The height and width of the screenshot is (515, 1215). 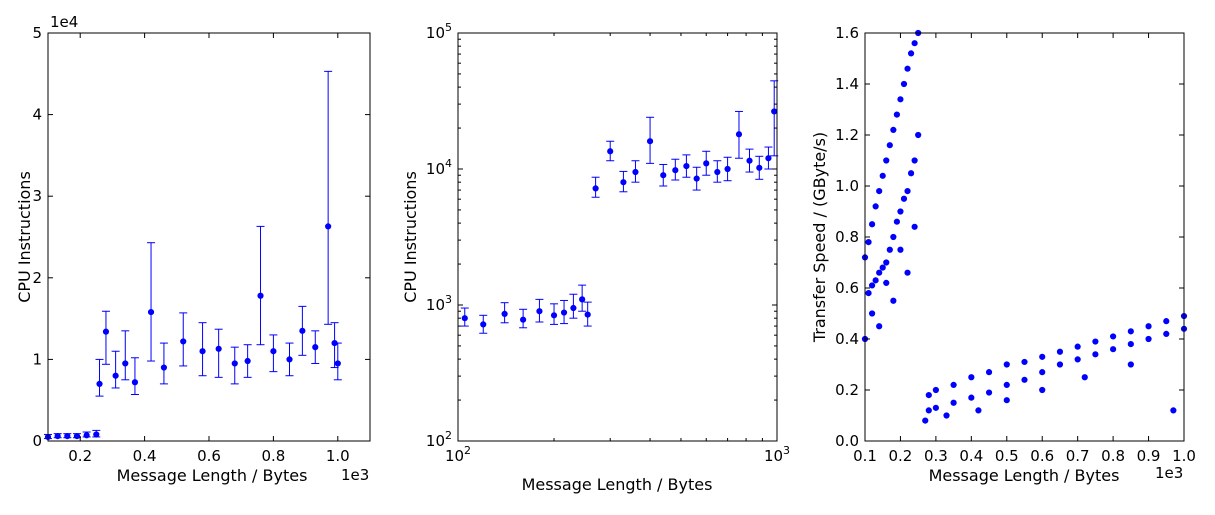 What do you see at coordinates (786, 450) in the screenshot?
I see `panel-2-x-tick-exponent: 3` at bounding box center [786, 450].